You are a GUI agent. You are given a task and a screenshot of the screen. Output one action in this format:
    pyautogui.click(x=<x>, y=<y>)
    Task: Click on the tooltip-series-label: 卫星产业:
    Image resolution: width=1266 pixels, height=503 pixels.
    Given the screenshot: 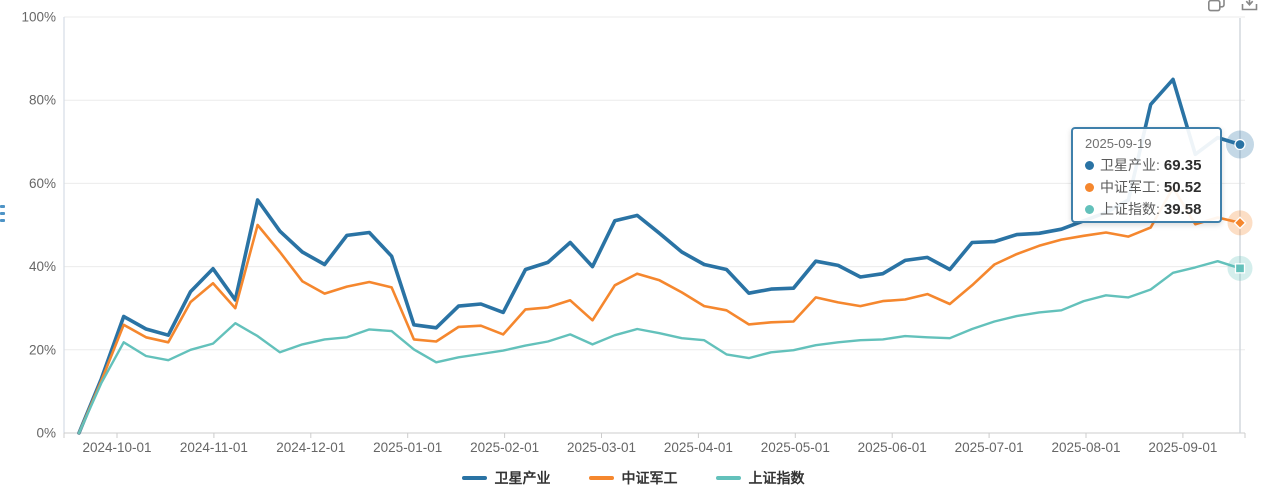 What is the action you would take?
    pyautogui.click(x=1130, y=165)
    